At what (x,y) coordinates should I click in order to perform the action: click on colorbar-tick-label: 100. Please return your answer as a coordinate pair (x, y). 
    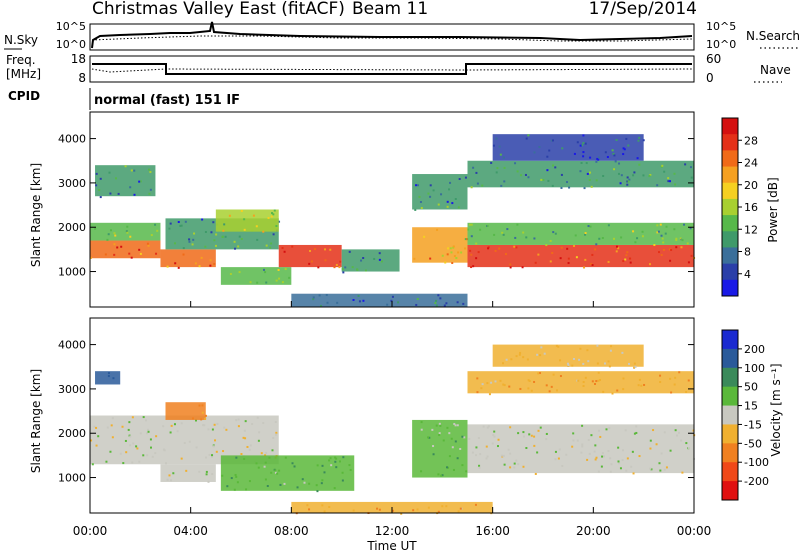
    Looking at the image, I should click on (754, 368).